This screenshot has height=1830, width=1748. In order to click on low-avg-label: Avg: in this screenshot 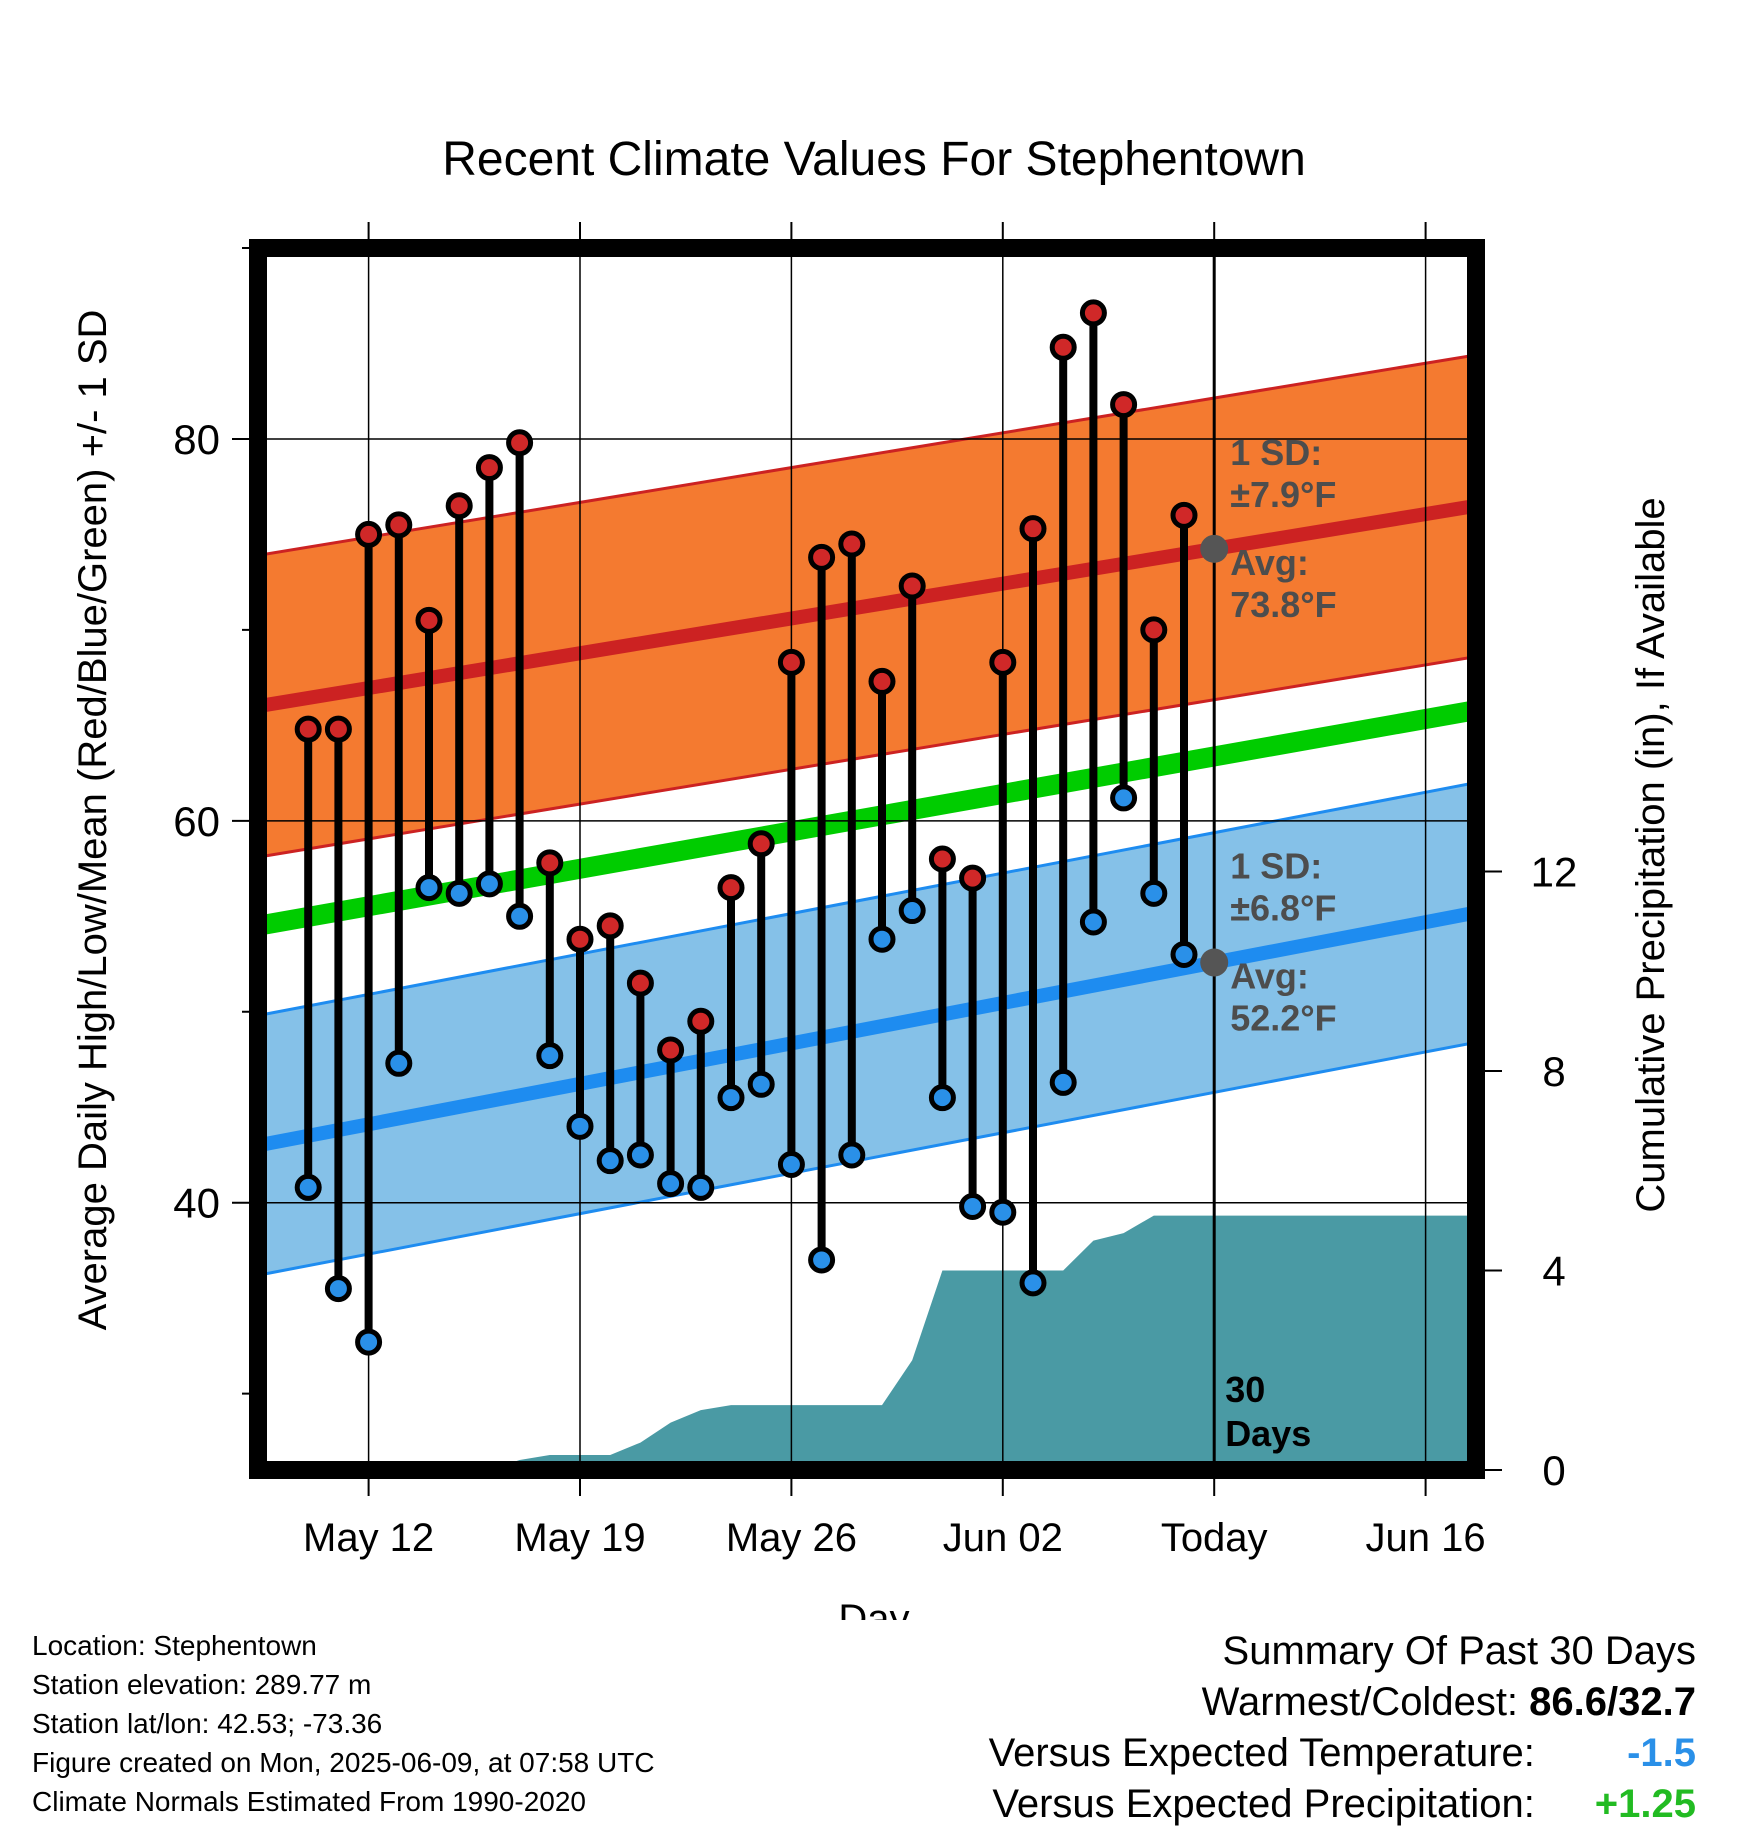, I will do `click(1269, 976)`.